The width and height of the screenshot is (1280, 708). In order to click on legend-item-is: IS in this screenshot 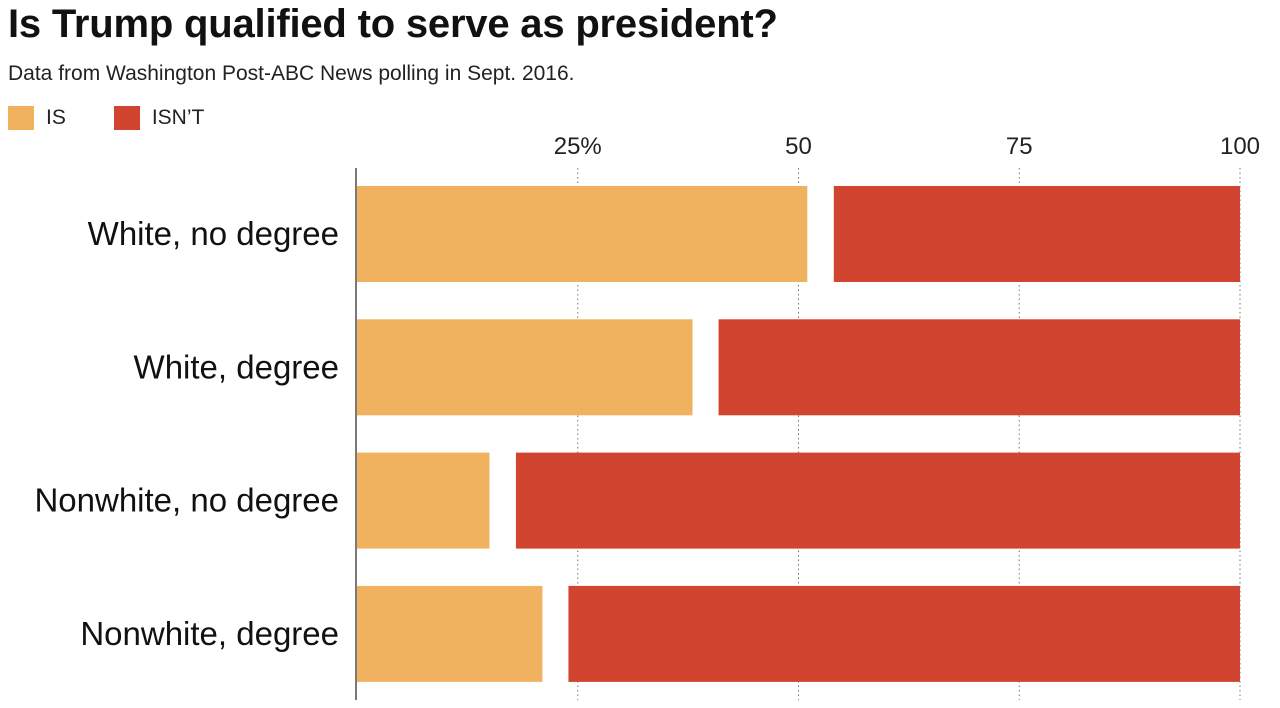, I will do `click(37, 118)`.